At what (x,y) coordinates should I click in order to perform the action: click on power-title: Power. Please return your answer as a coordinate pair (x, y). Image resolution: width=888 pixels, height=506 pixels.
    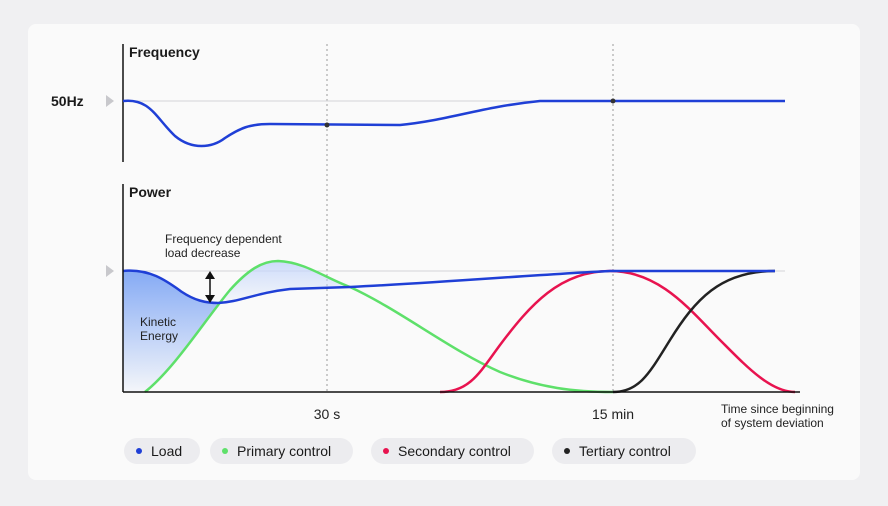
    Looking at the image, I should click on (150, 192).